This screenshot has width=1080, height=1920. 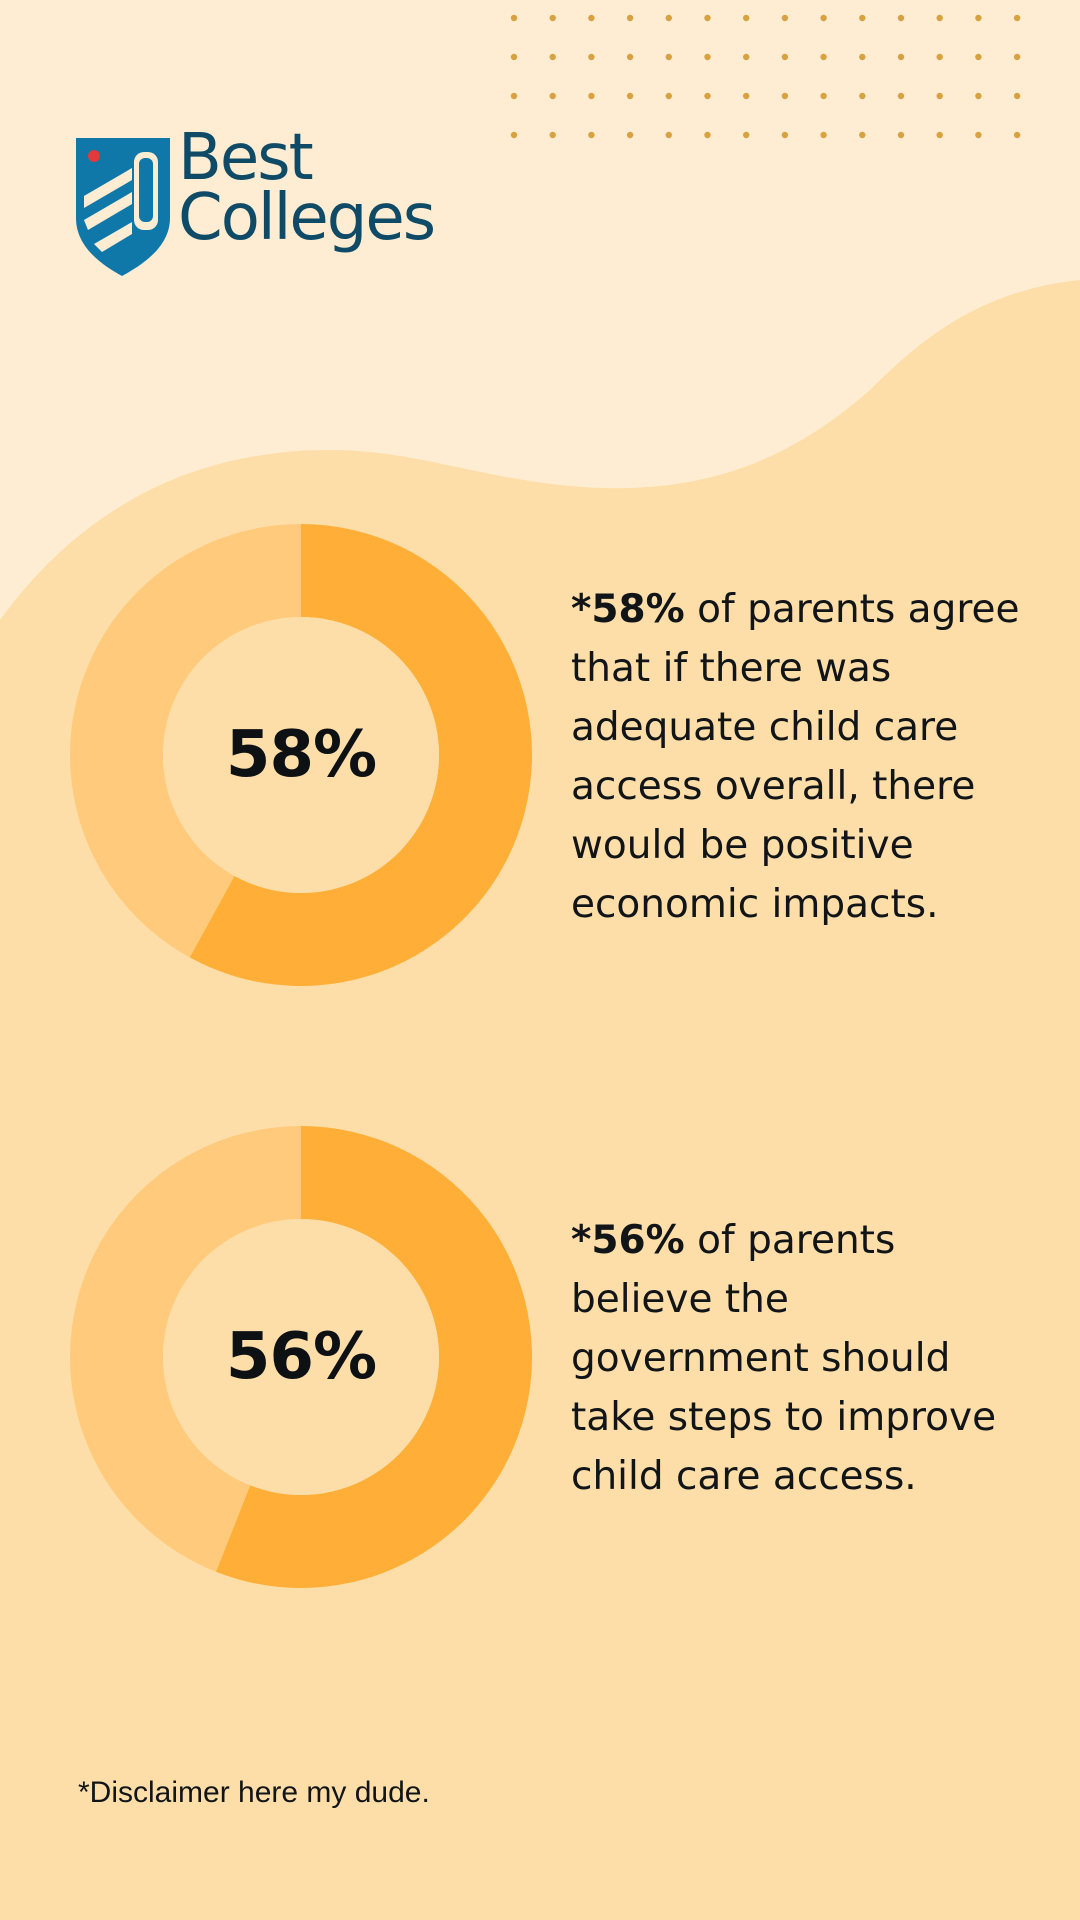 I want to click on donut-chart-58: 58%, so click(x=301, y=755).